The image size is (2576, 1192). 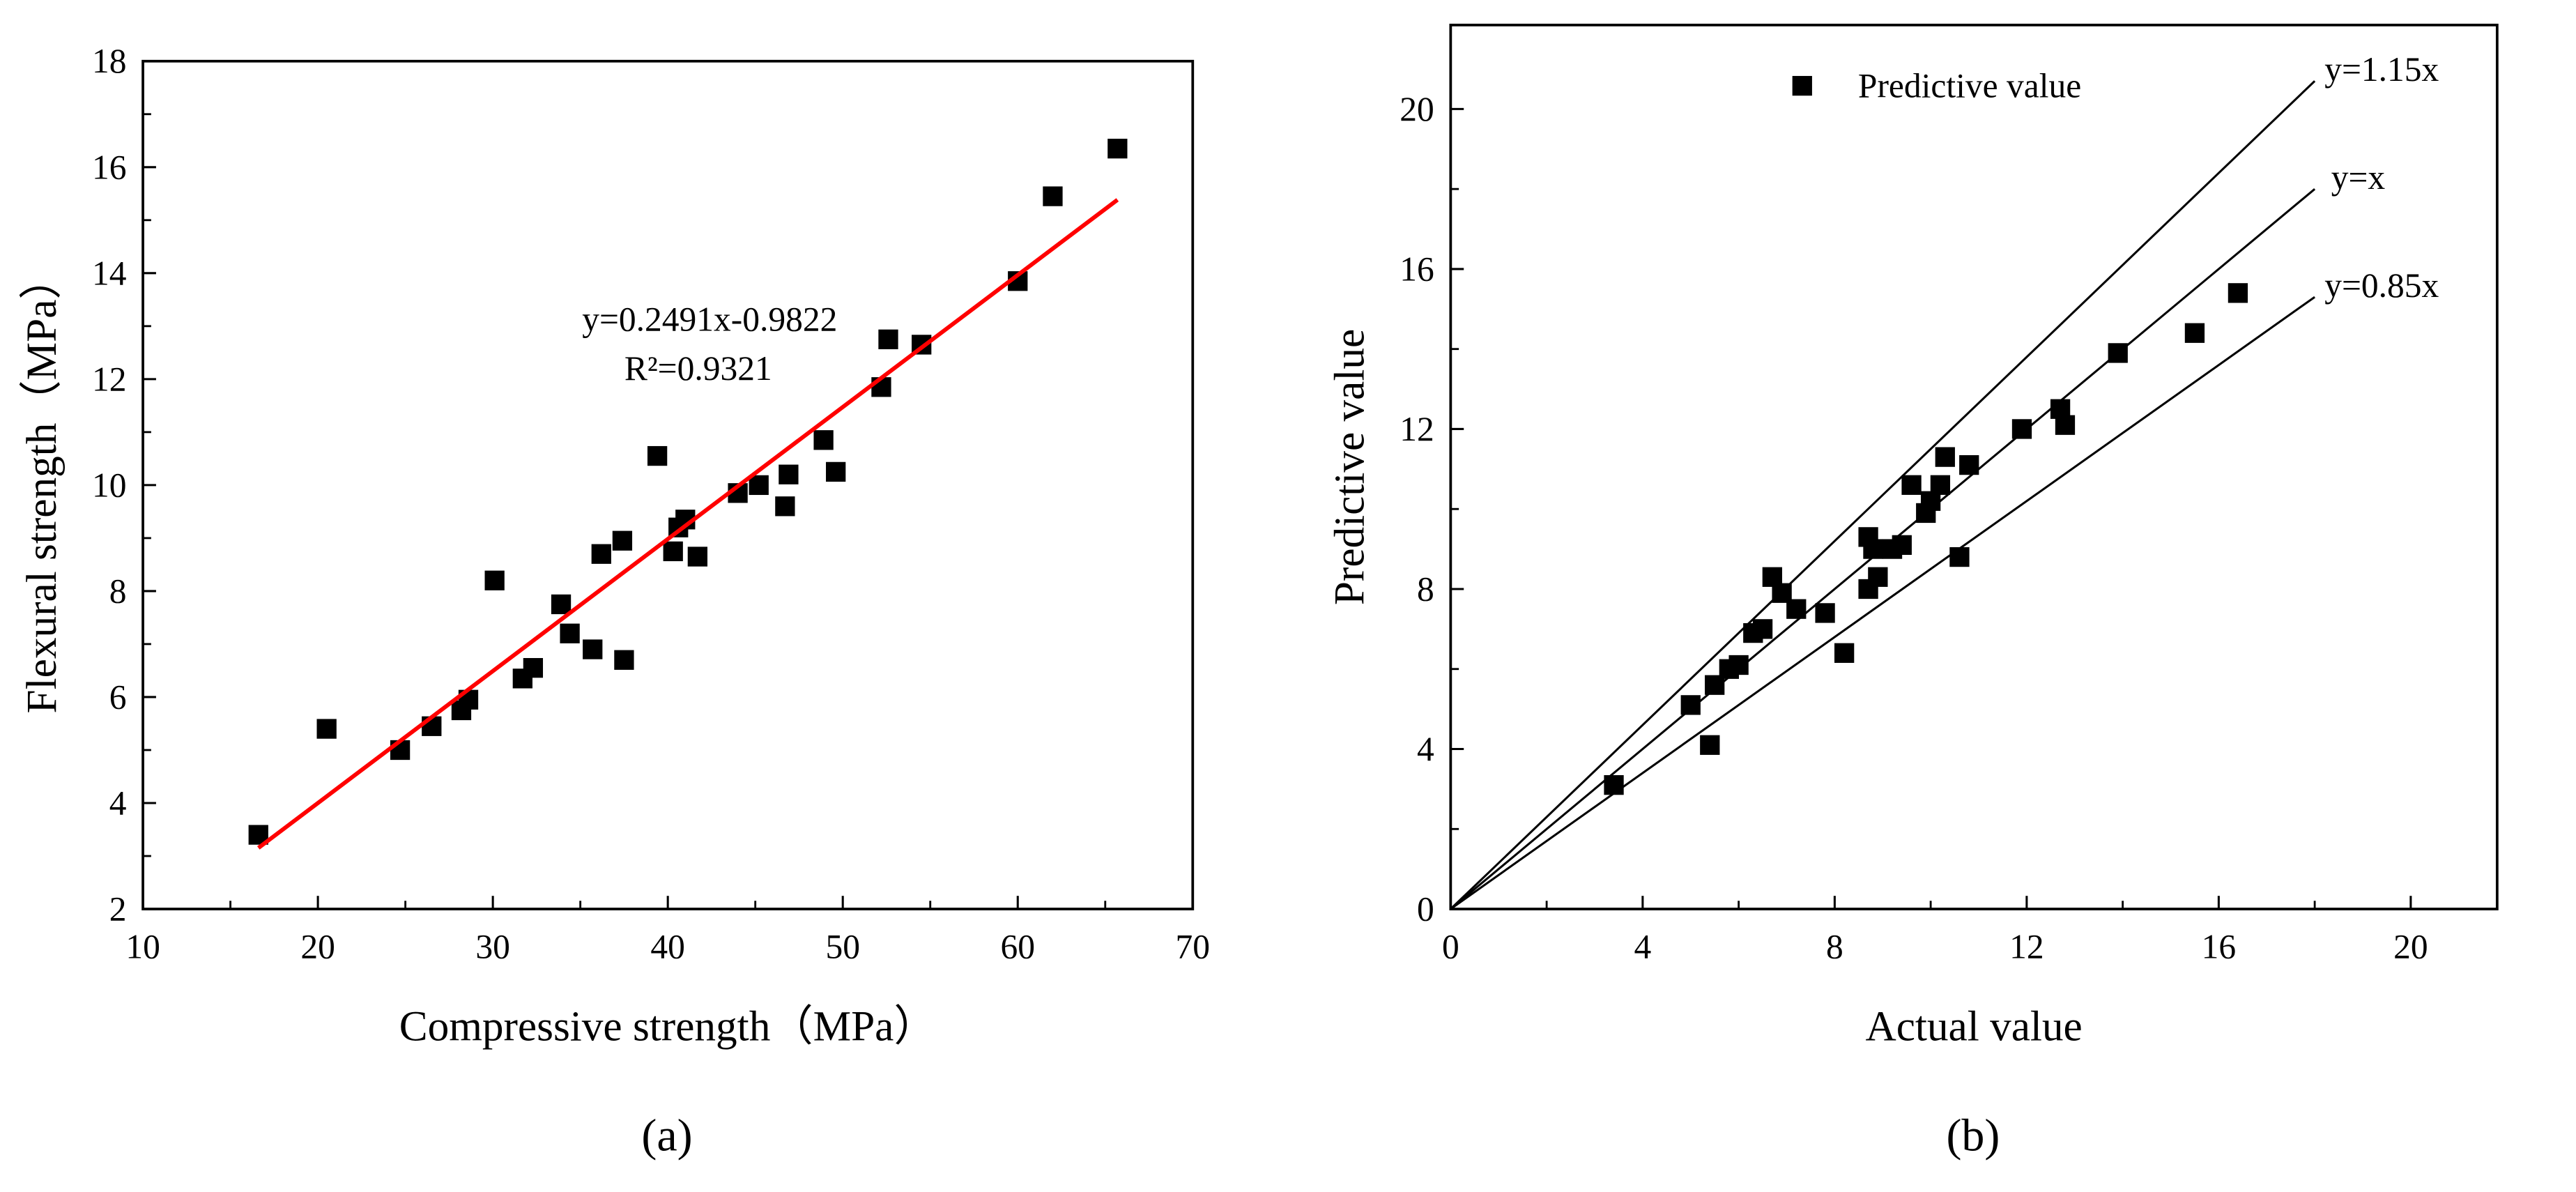 I want to click on fit-equation: y=0.2491x-0.9822, so click(x=709, y=319).